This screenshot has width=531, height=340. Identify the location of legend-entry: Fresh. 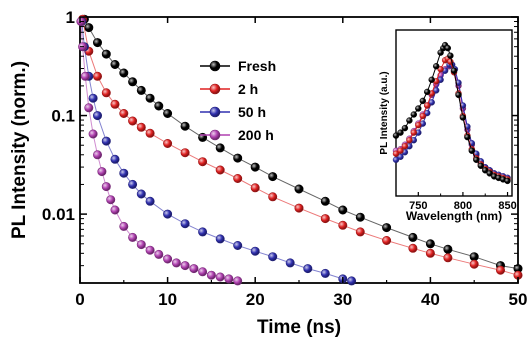
(238, 66).